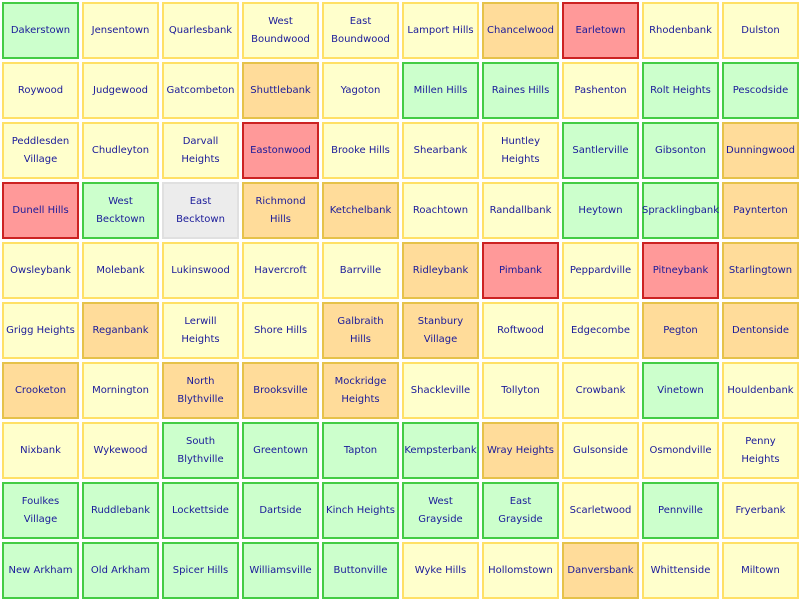 The height and width of the screenshot is (600, 800). Describe the element at coordinates (520, 150) in the screenshot. I see `suburb-cell: Huntley Heights` at that location.